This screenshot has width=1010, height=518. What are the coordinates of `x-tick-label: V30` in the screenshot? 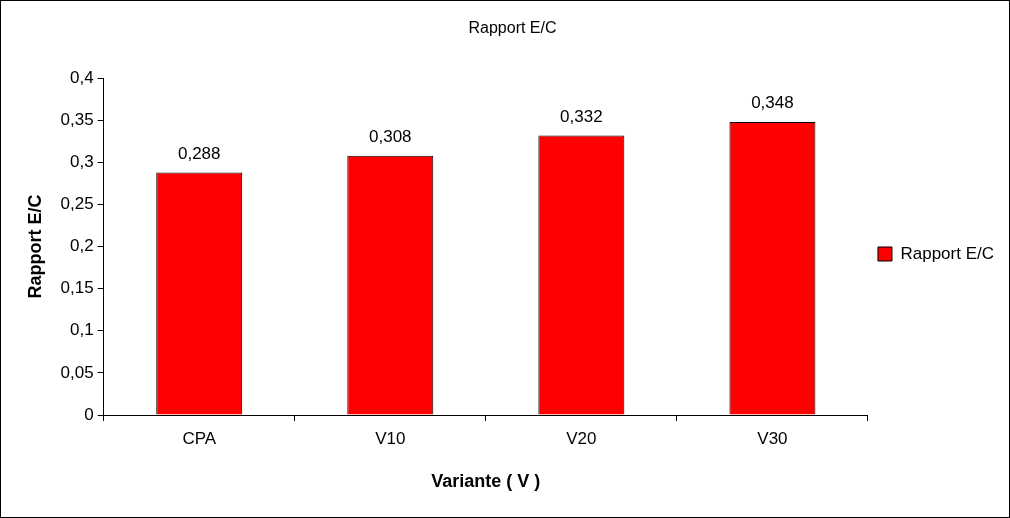 It's located at (772, 438).